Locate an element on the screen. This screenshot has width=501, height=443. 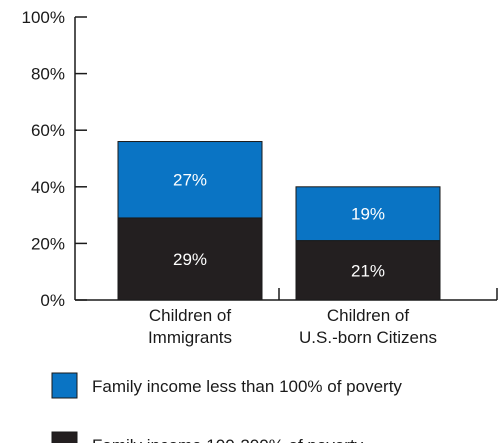
bar-value-label: 27% is located at coordinates (190, 180).